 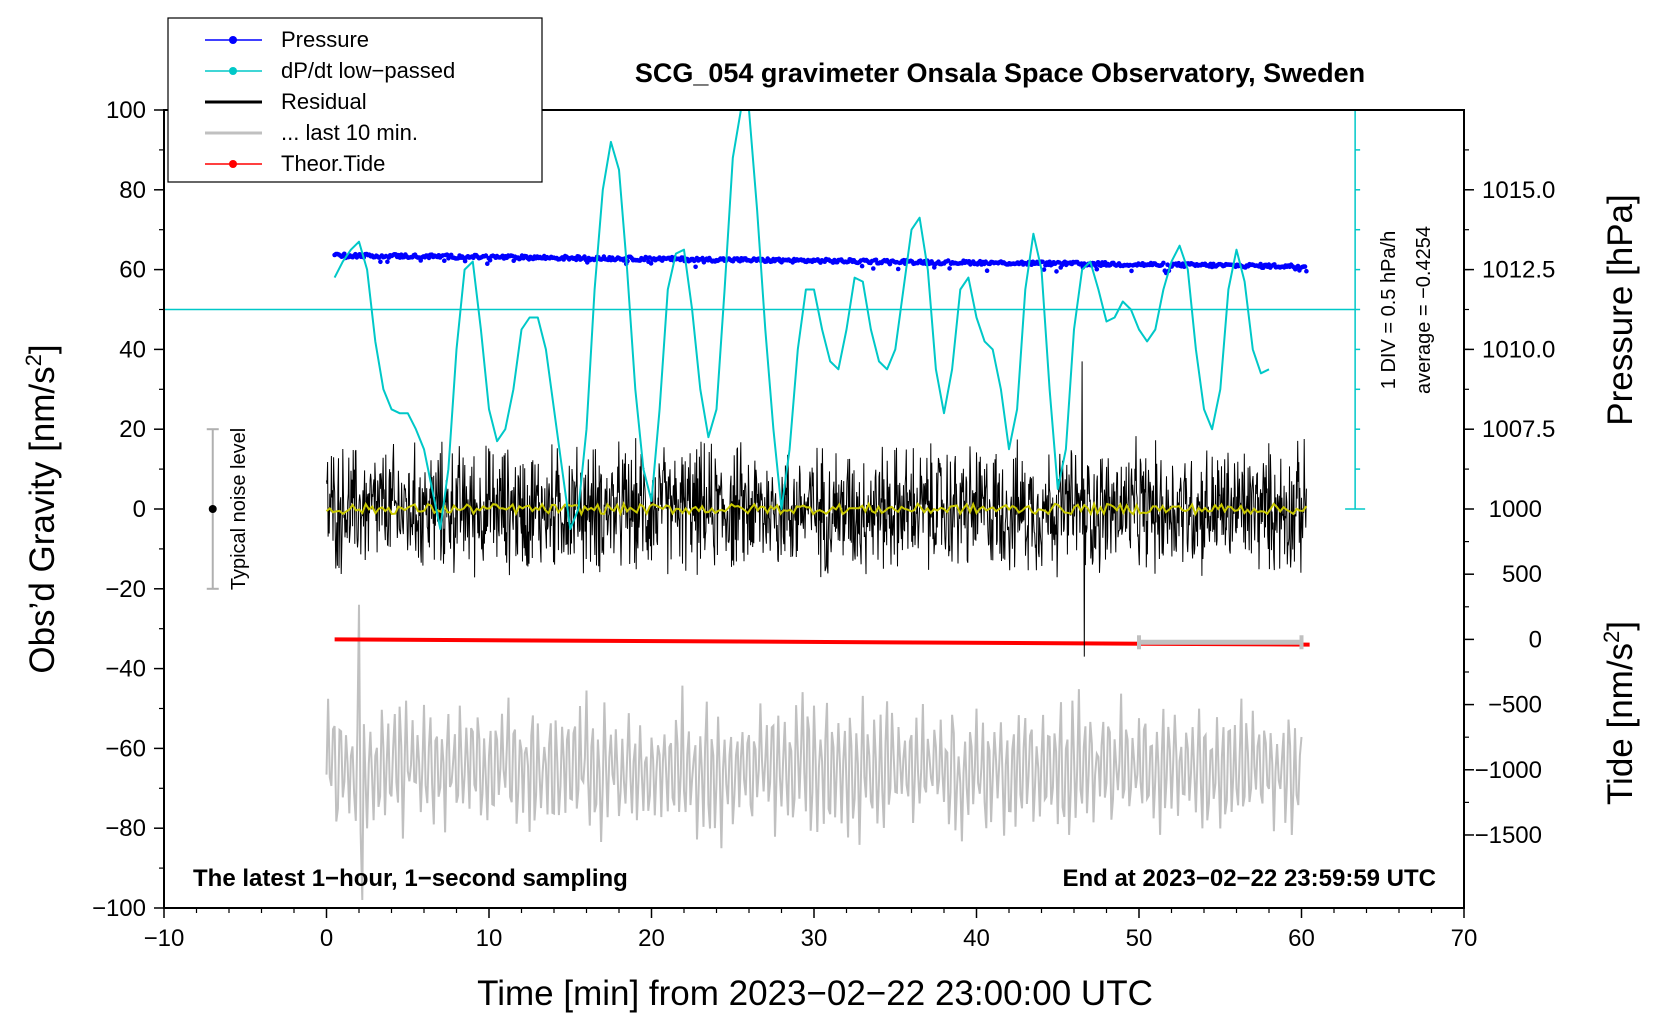 What do you see at coordinates (1518, 429) in the screenshot?
I see `pressure-tick-label: 1007.5` at bounding box center [1518, 429].